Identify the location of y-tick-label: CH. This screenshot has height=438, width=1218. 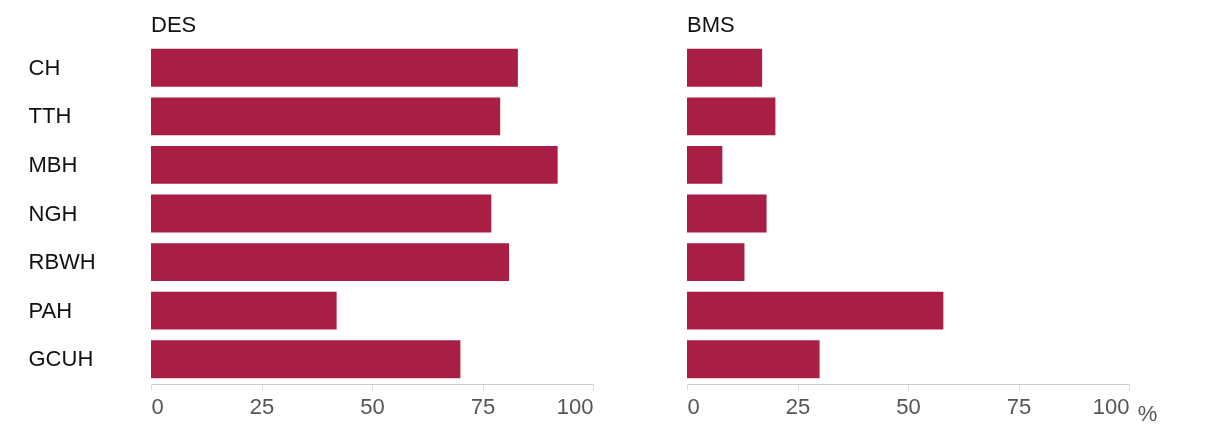
(44, 67).